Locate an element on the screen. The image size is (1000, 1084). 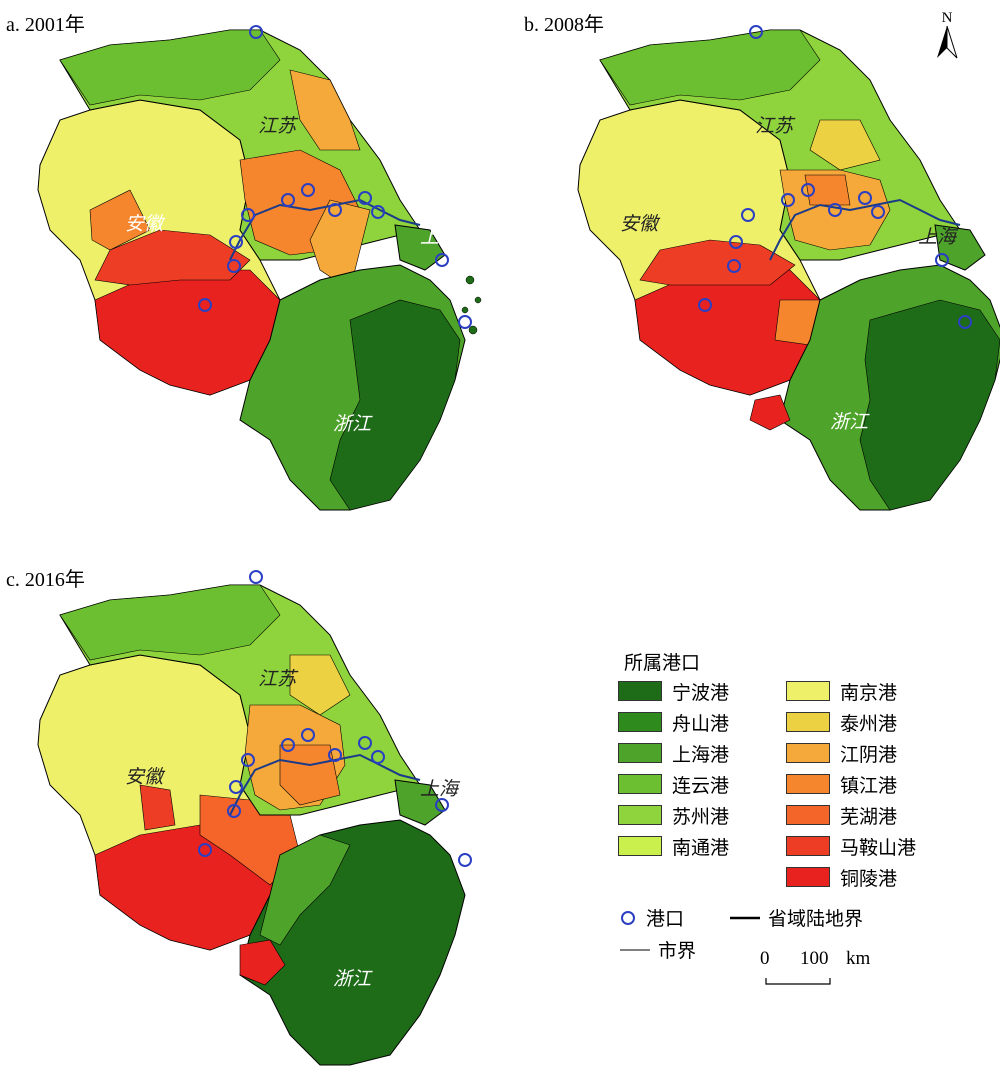
legend-item: 芜湖港 is located at coordinates (841, 815).